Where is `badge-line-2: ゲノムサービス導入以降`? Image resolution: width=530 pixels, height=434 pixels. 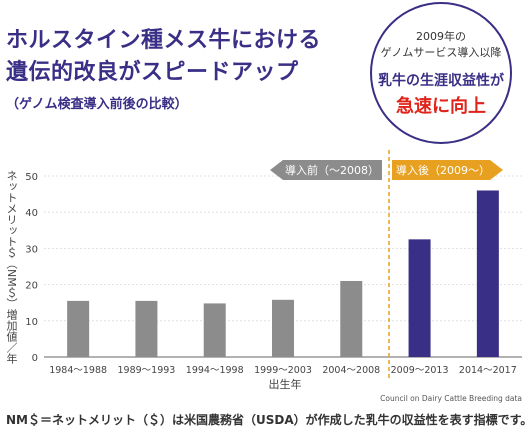 badge-line-2: ゲノムサービス導入以降 is located at coordinates (441, 52).